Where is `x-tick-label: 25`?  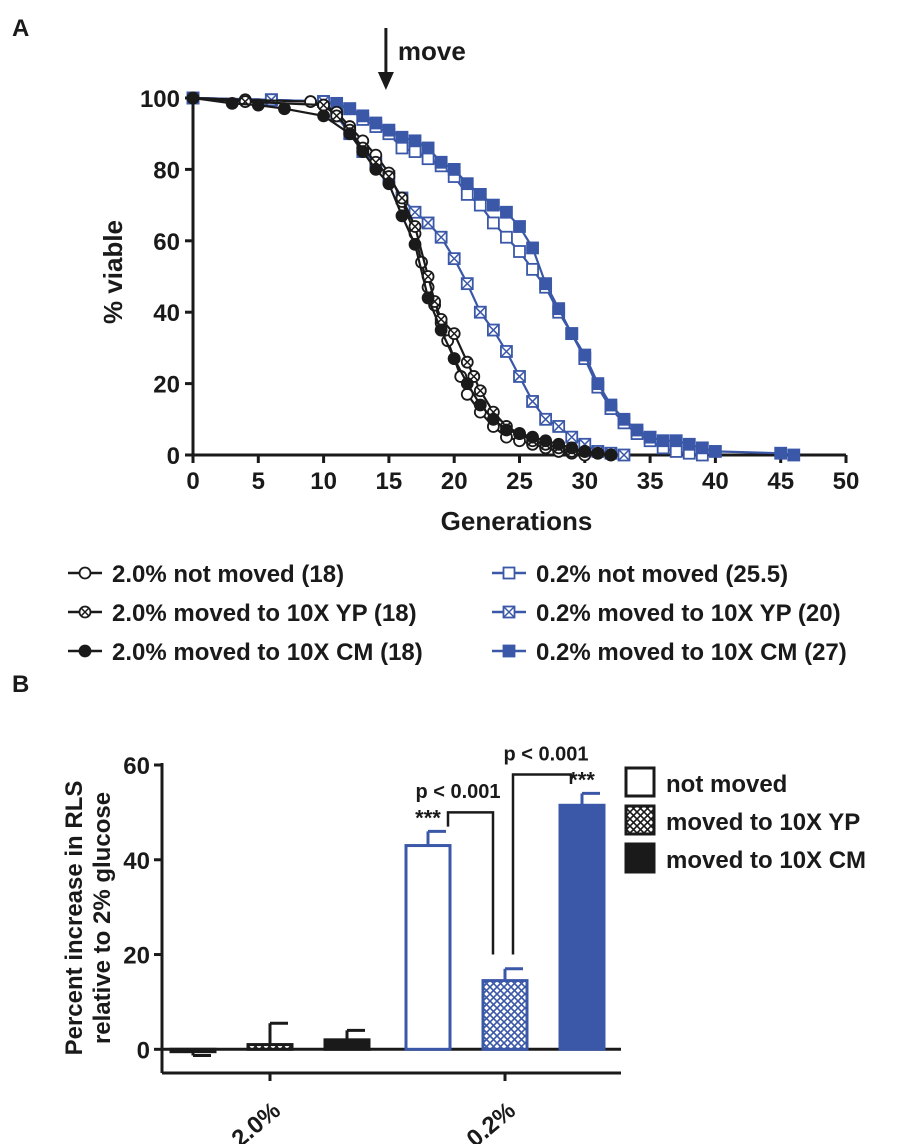 x-tick-label: 25 is located at coordinates (519, 481).